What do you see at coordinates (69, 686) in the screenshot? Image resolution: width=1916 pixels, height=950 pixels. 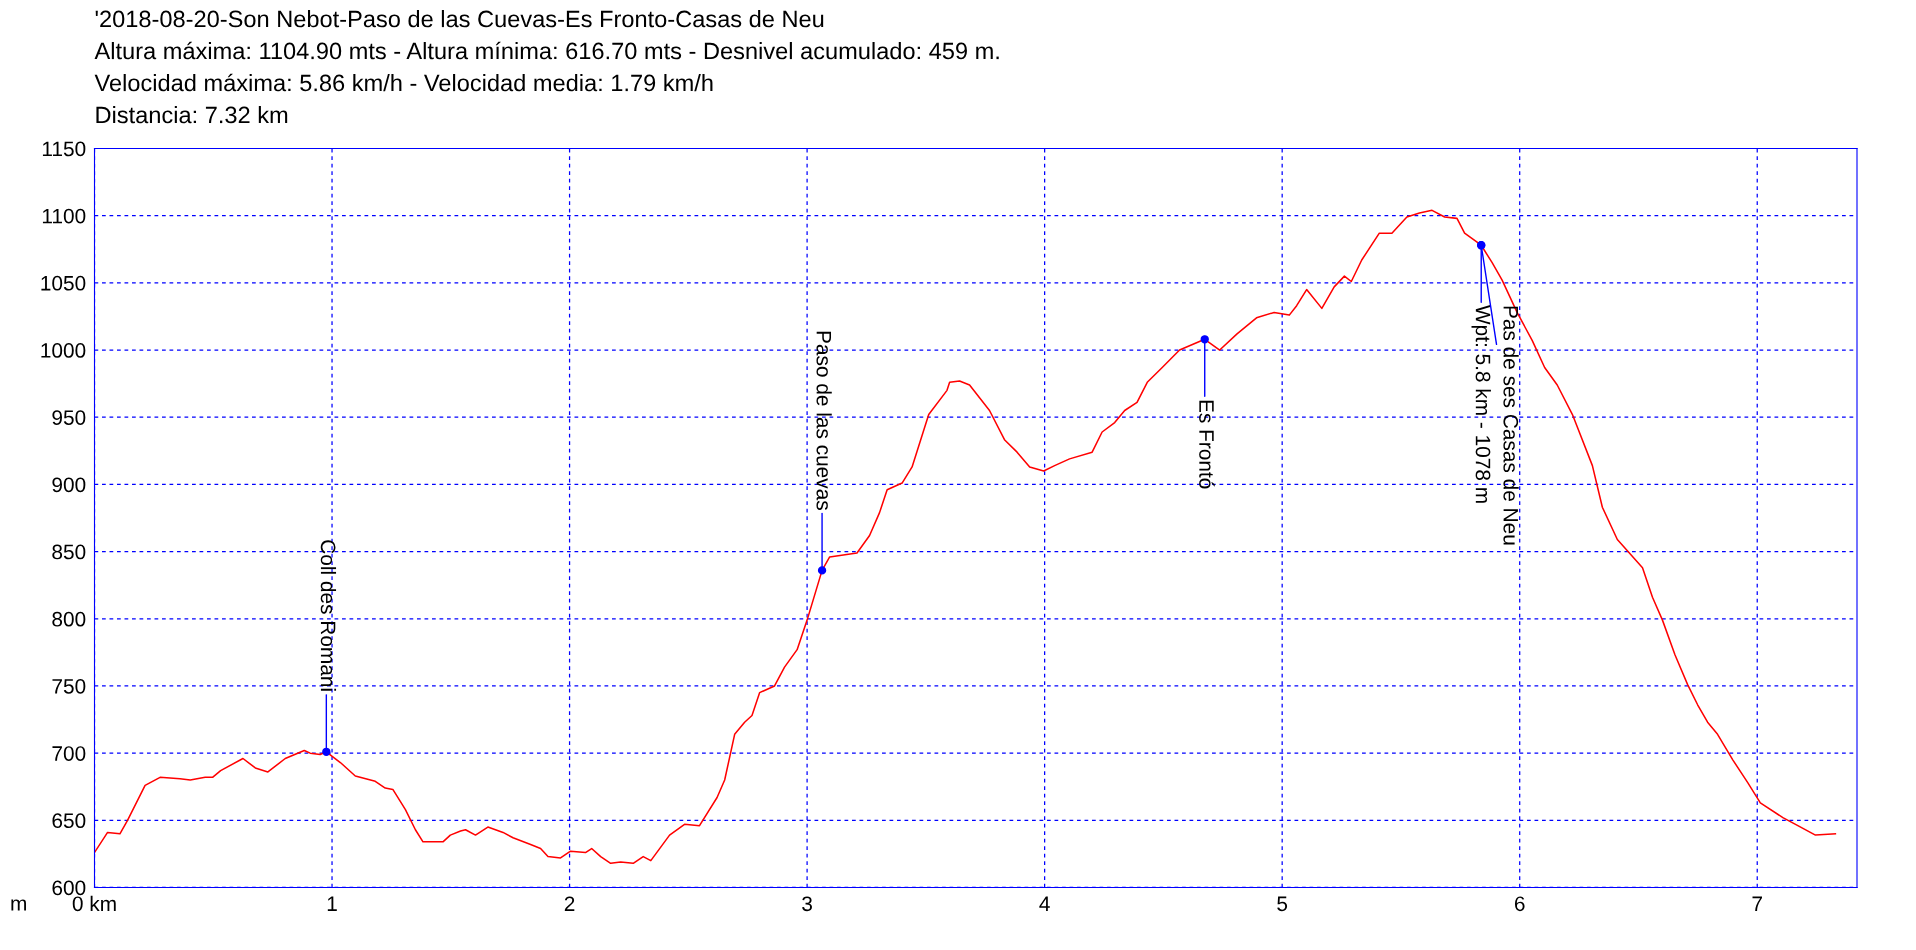 I see `y-tick-label: 750` at bounding box center [69, 686].